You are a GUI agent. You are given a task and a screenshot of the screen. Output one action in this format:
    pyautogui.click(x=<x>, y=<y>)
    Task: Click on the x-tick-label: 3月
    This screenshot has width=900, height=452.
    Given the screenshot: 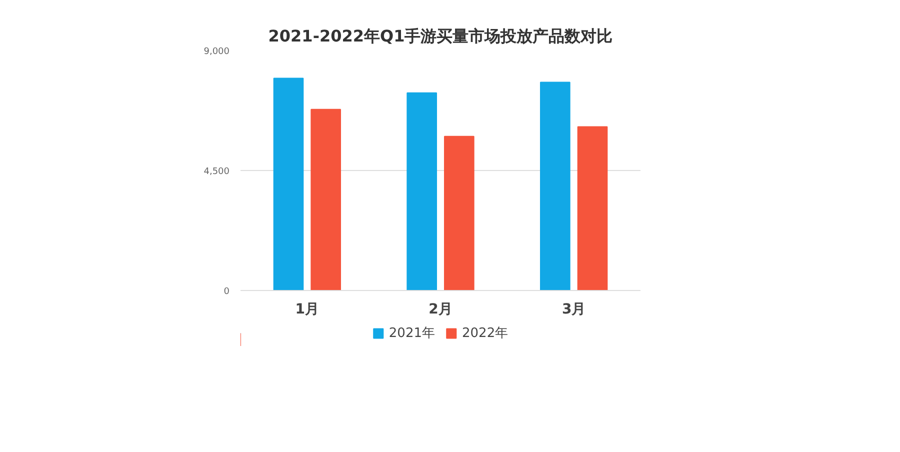 What is the action you would take?
    pyautogui.click(x=574, y=310)
    